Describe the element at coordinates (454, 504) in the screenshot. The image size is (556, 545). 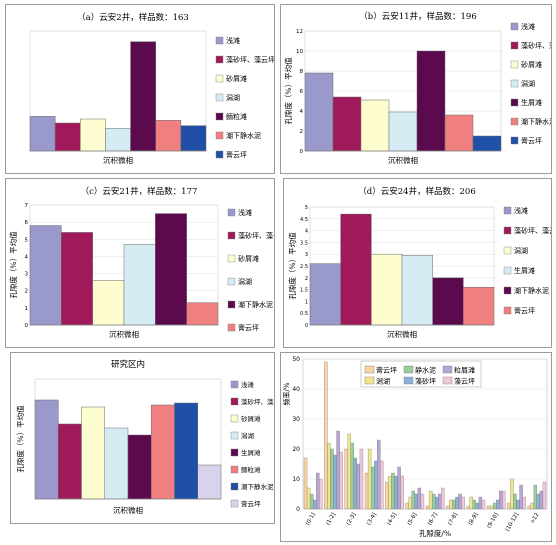
I see `bar-静水泥-8` at that location.